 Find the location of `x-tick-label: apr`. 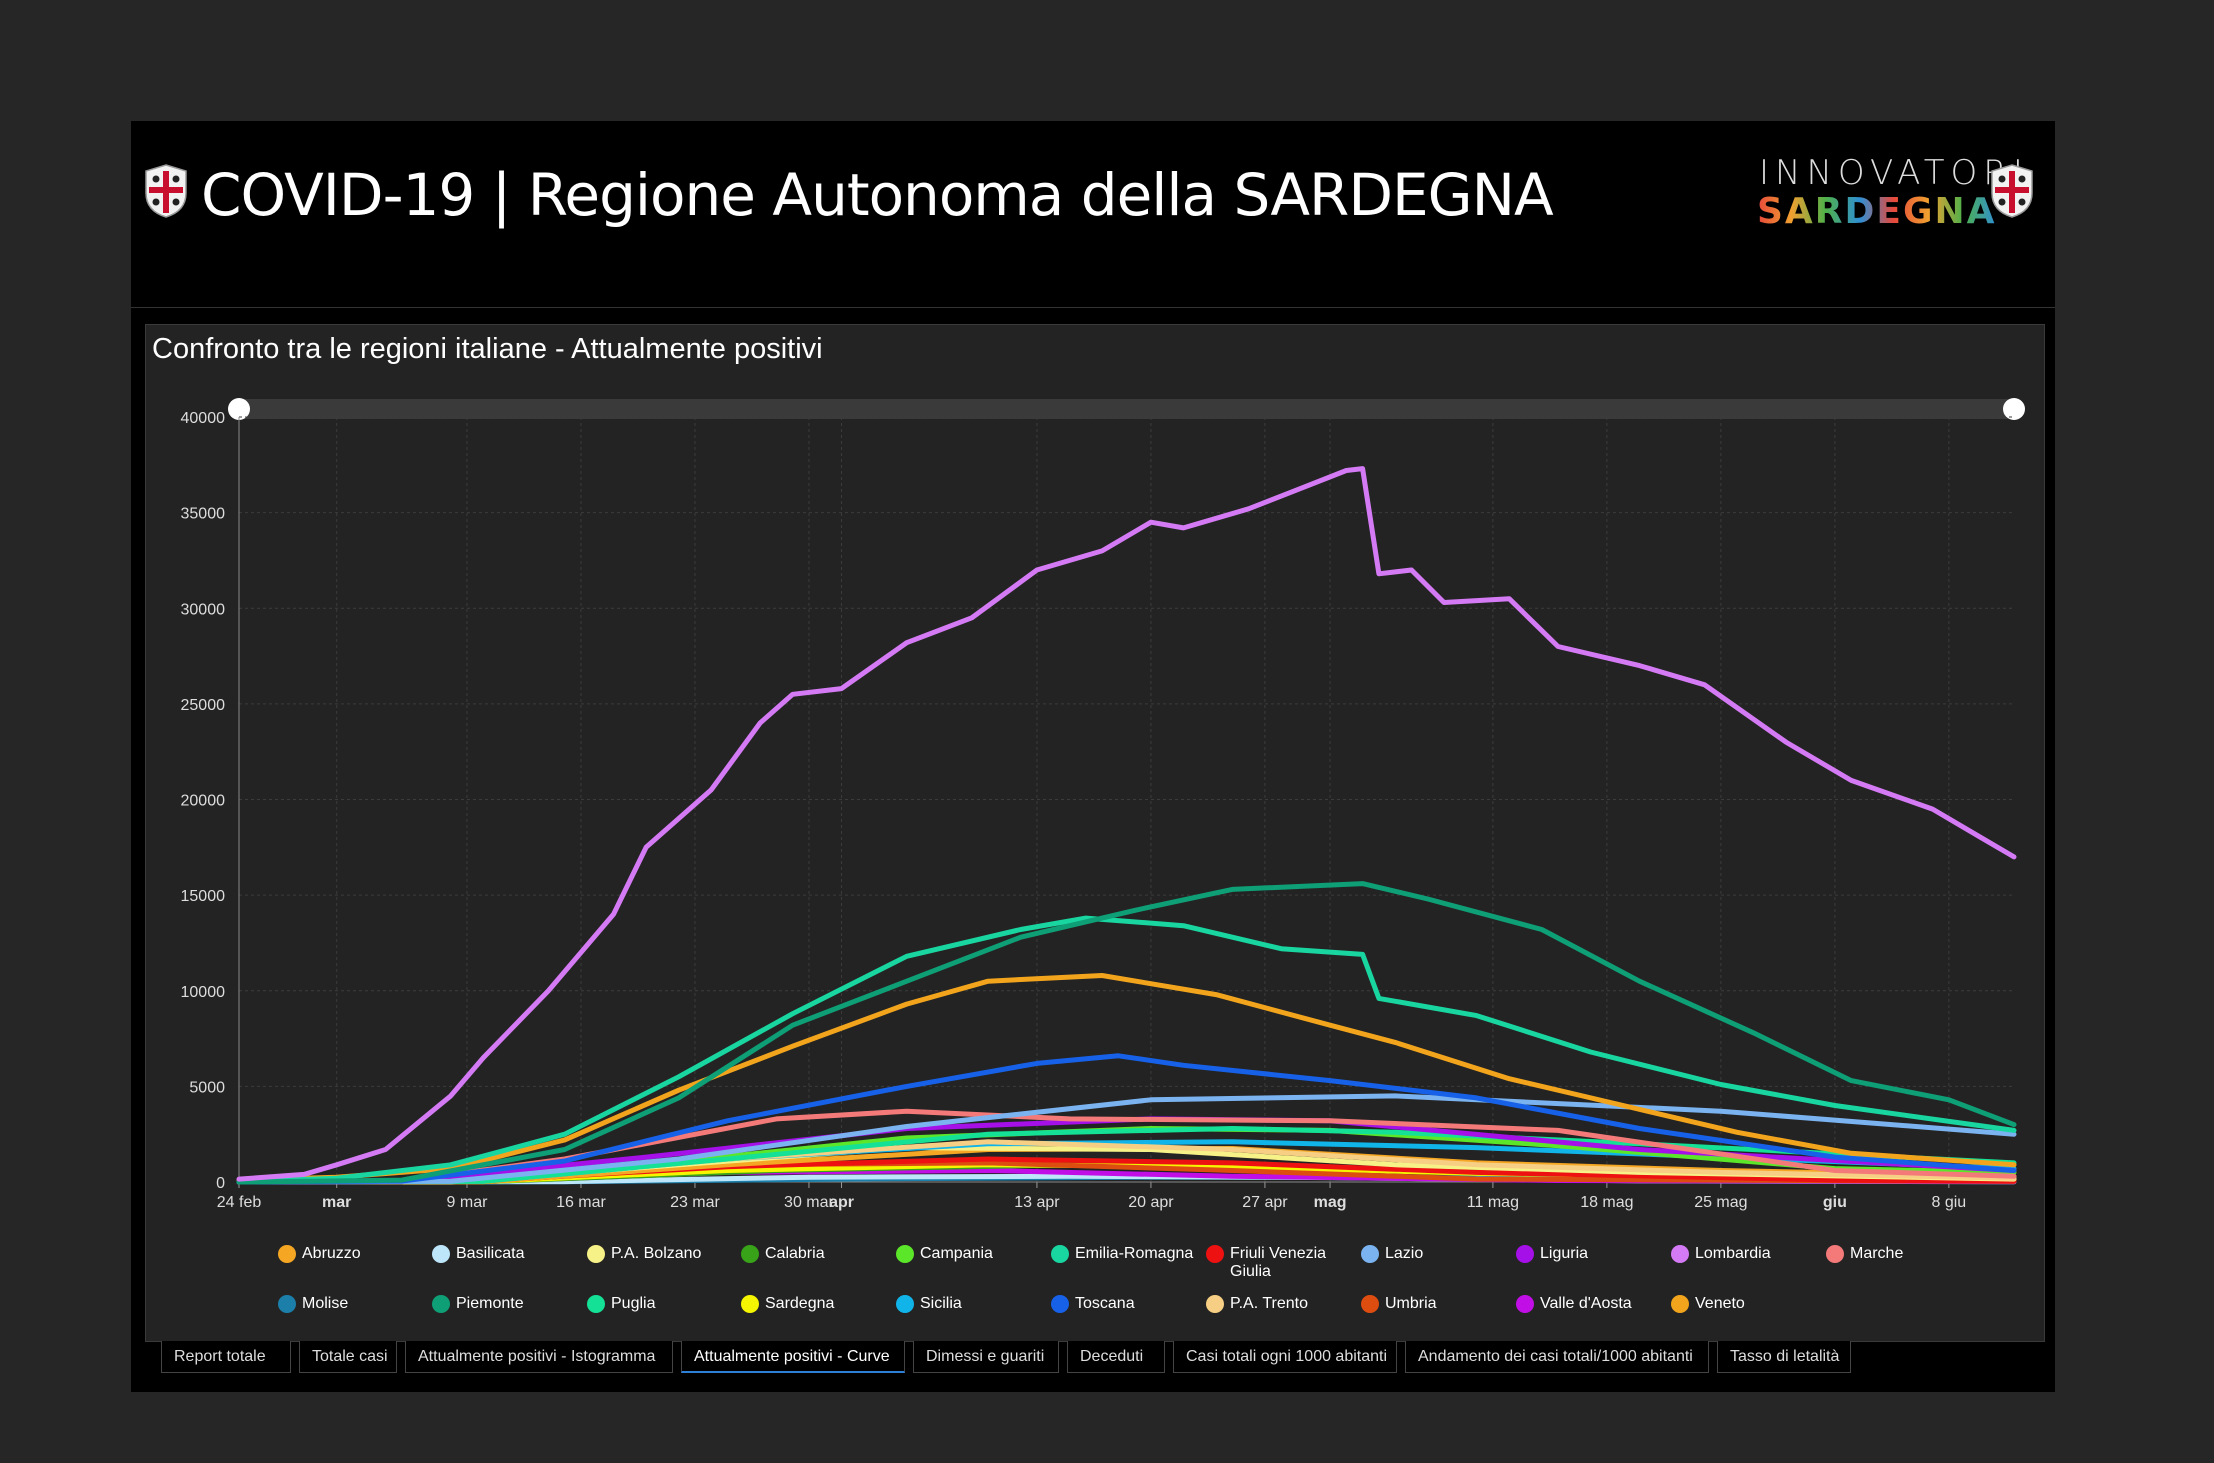

x-tick-label: apr is located at coordinates (841, 1202).